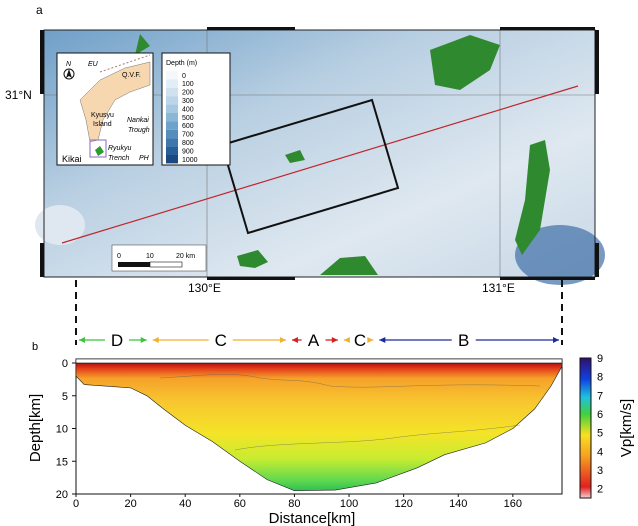 This screenshot has height=526, width=638. I want to click on colorbar-label: Vp[km/s], so click(626, 428).